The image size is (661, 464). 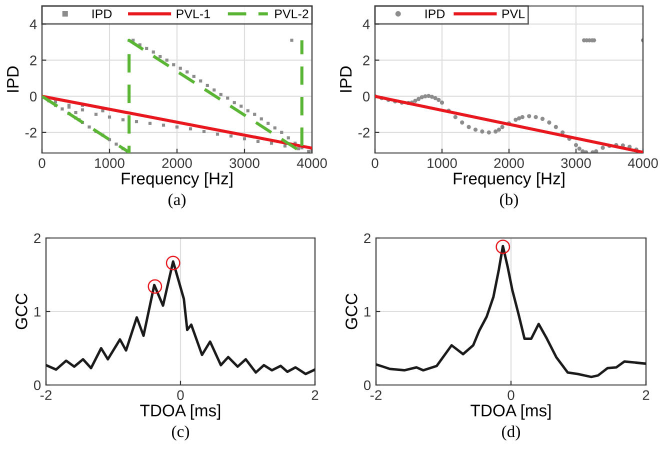 What do you see at coordinates (193, 14) in the screenshot?
I see `legend-label: PVL-1` at bounding box center [193, 14].